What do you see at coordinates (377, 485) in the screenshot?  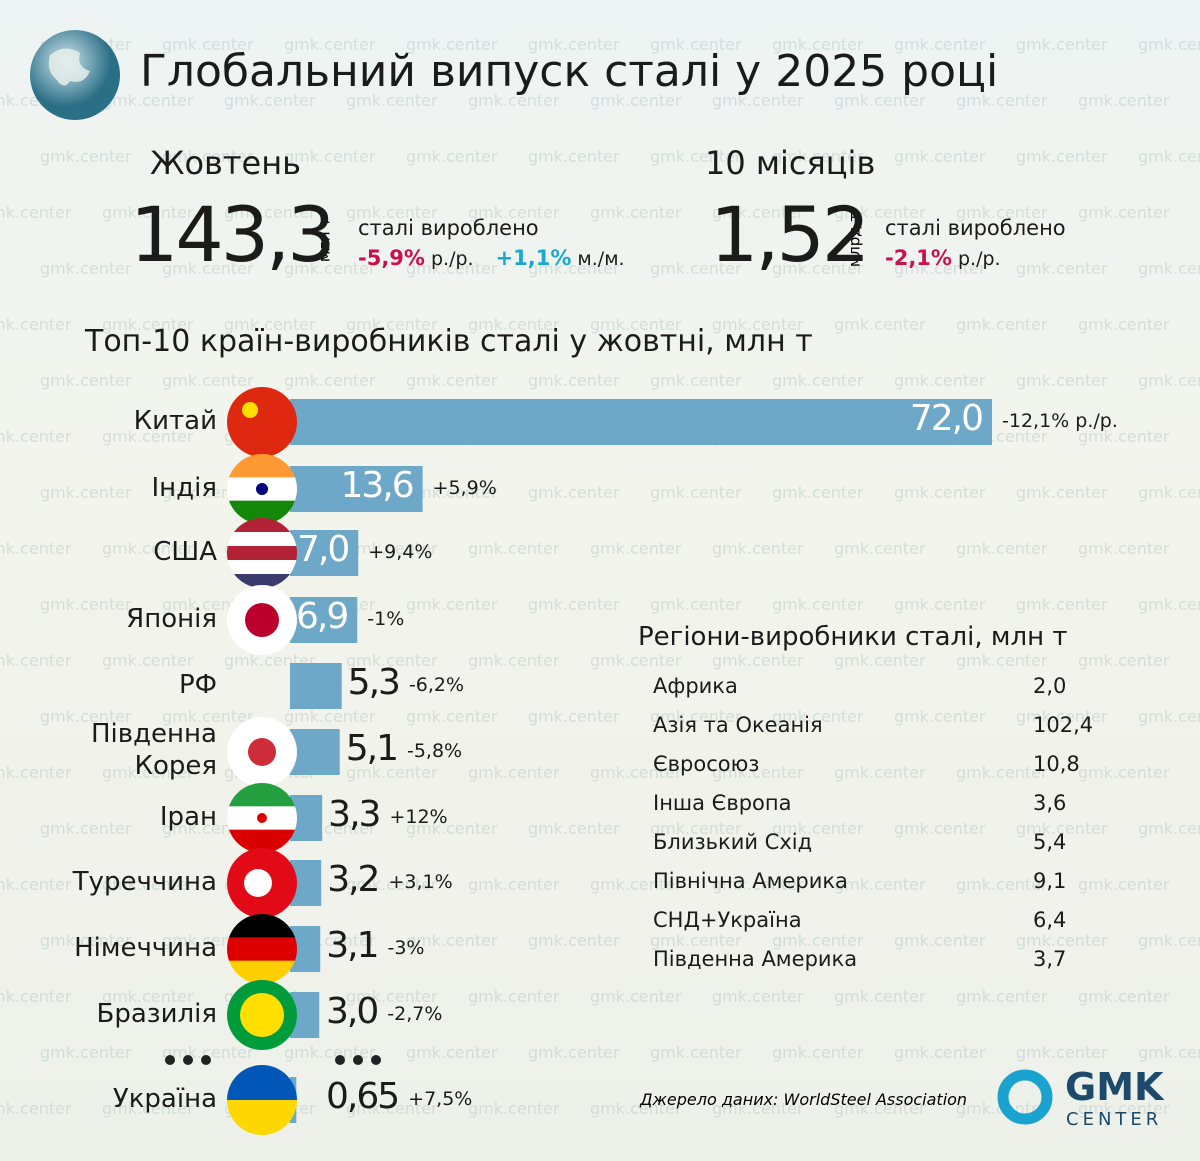 I see `value-label: 13,6` at bounding box center [377, 485].